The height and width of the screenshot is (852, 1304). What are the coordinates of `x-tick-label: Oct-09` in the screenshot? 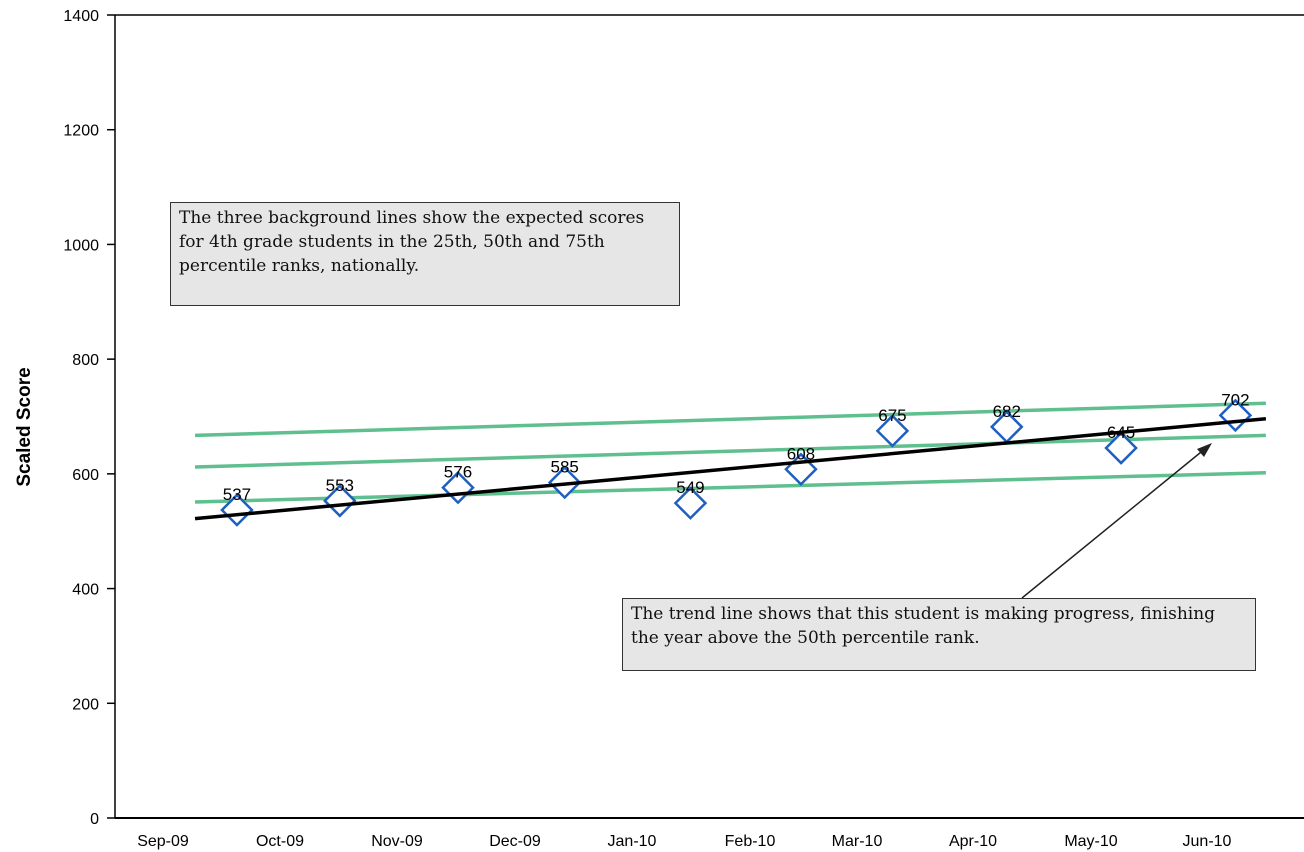 It's located at (280, 841).